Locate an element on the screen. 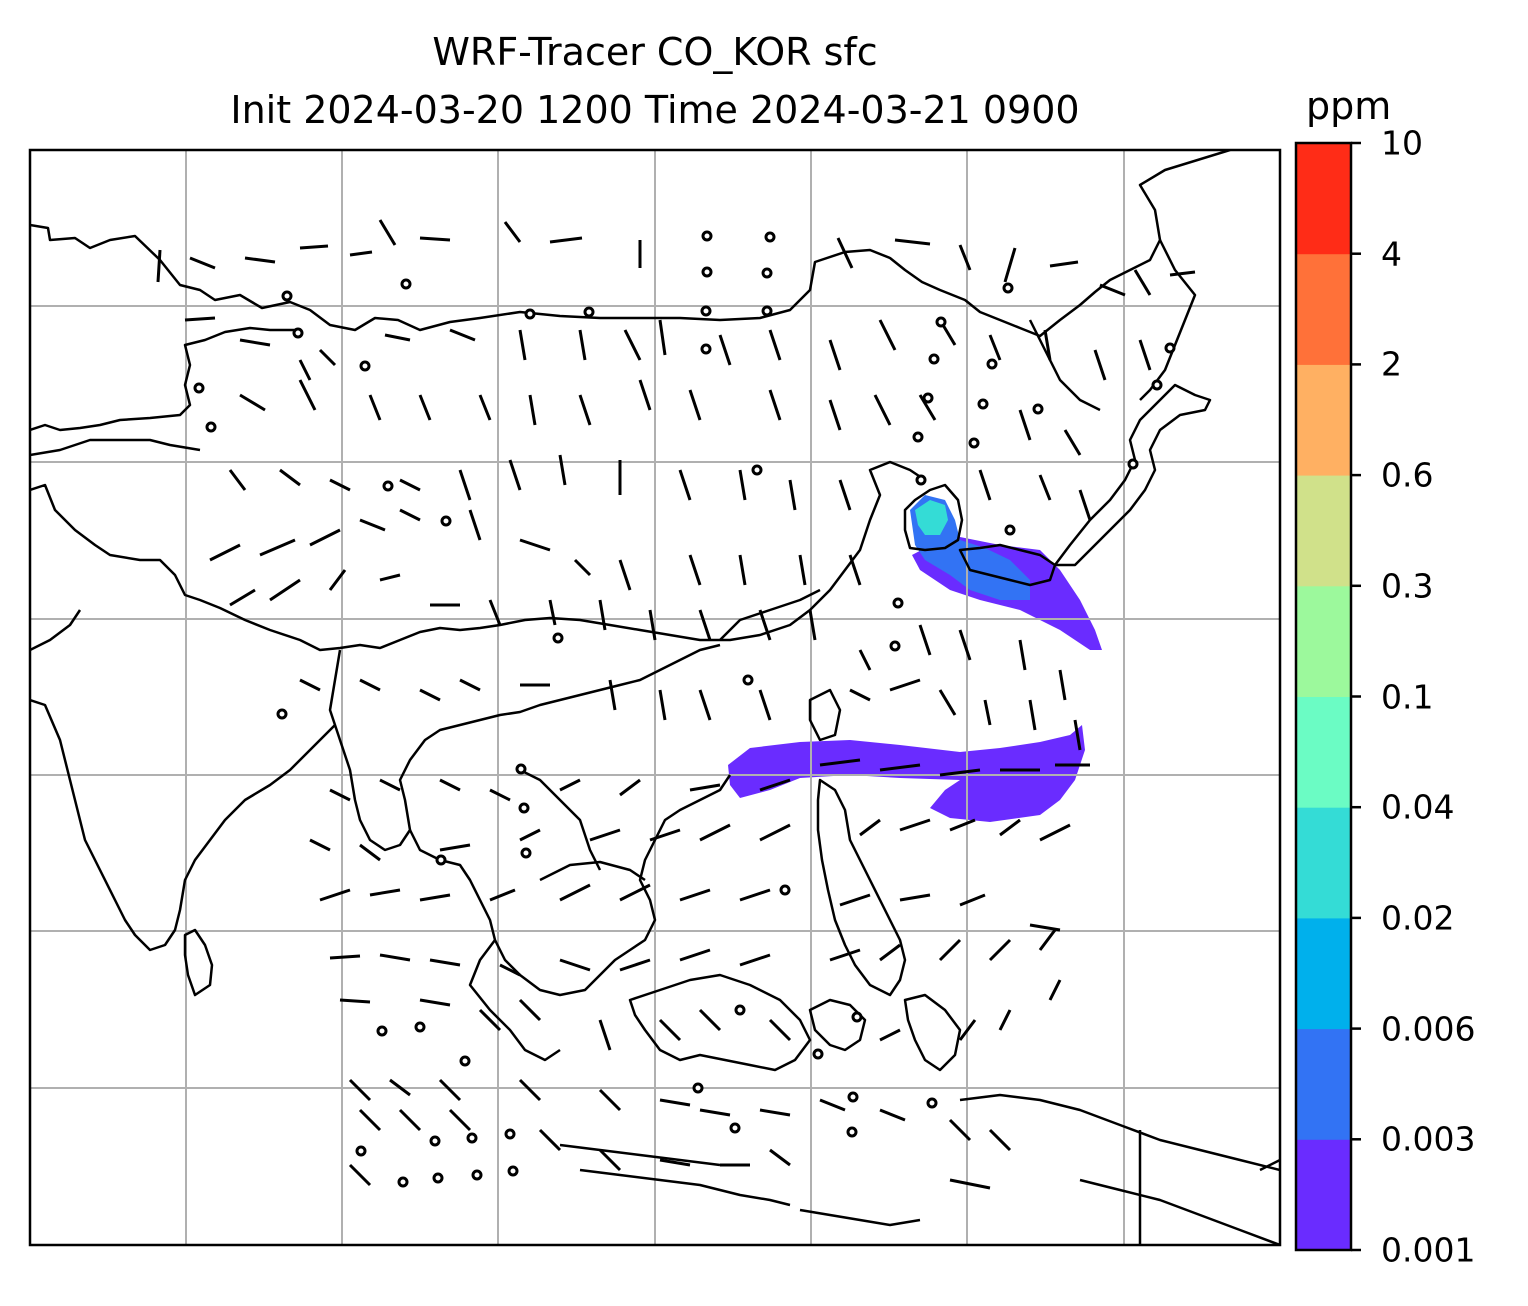  colorbar-tick-label: 10 is located at coordinates (1402, 143).